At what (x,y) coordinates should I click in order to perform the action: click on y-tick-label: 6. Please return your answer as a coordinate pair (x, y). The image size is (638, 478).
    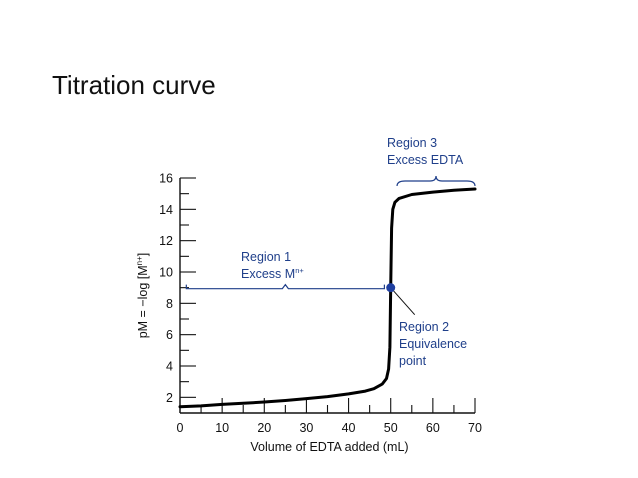
    Looking at the image, I should click on (169, 335).